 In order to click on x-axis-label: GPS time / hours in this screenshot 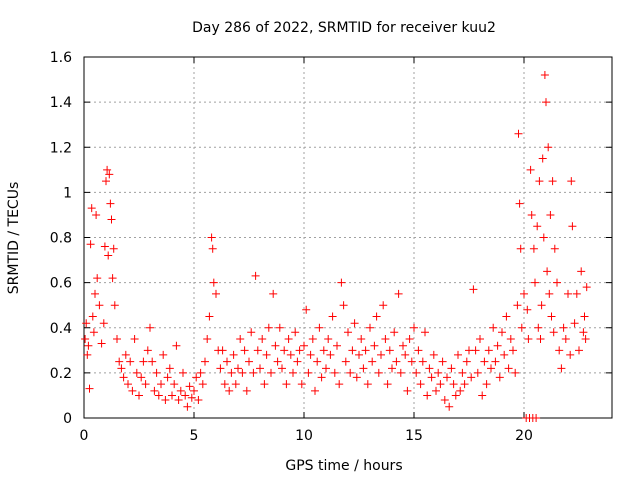, I will do `click(343, 466)`.